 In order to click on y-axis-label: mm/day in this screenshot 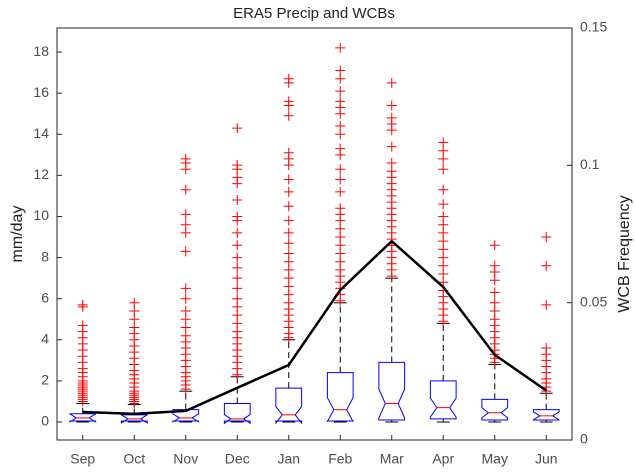, I will do `click(17, 234)`.